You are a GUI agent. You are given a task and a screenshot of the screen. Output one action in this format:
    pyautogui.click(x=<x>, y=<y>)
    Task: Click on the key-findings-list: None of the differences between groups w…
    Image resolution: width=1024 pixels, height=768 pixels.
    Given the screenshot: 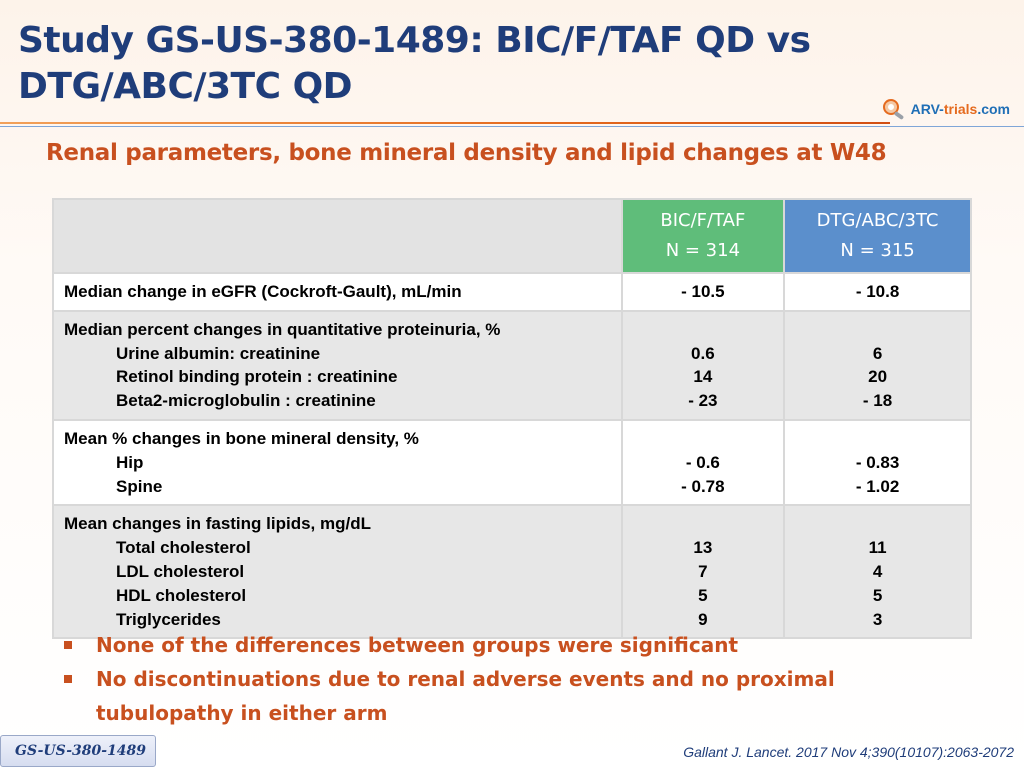 What is the action you would take?
    pyautogui.click(x=492, y=679)
    